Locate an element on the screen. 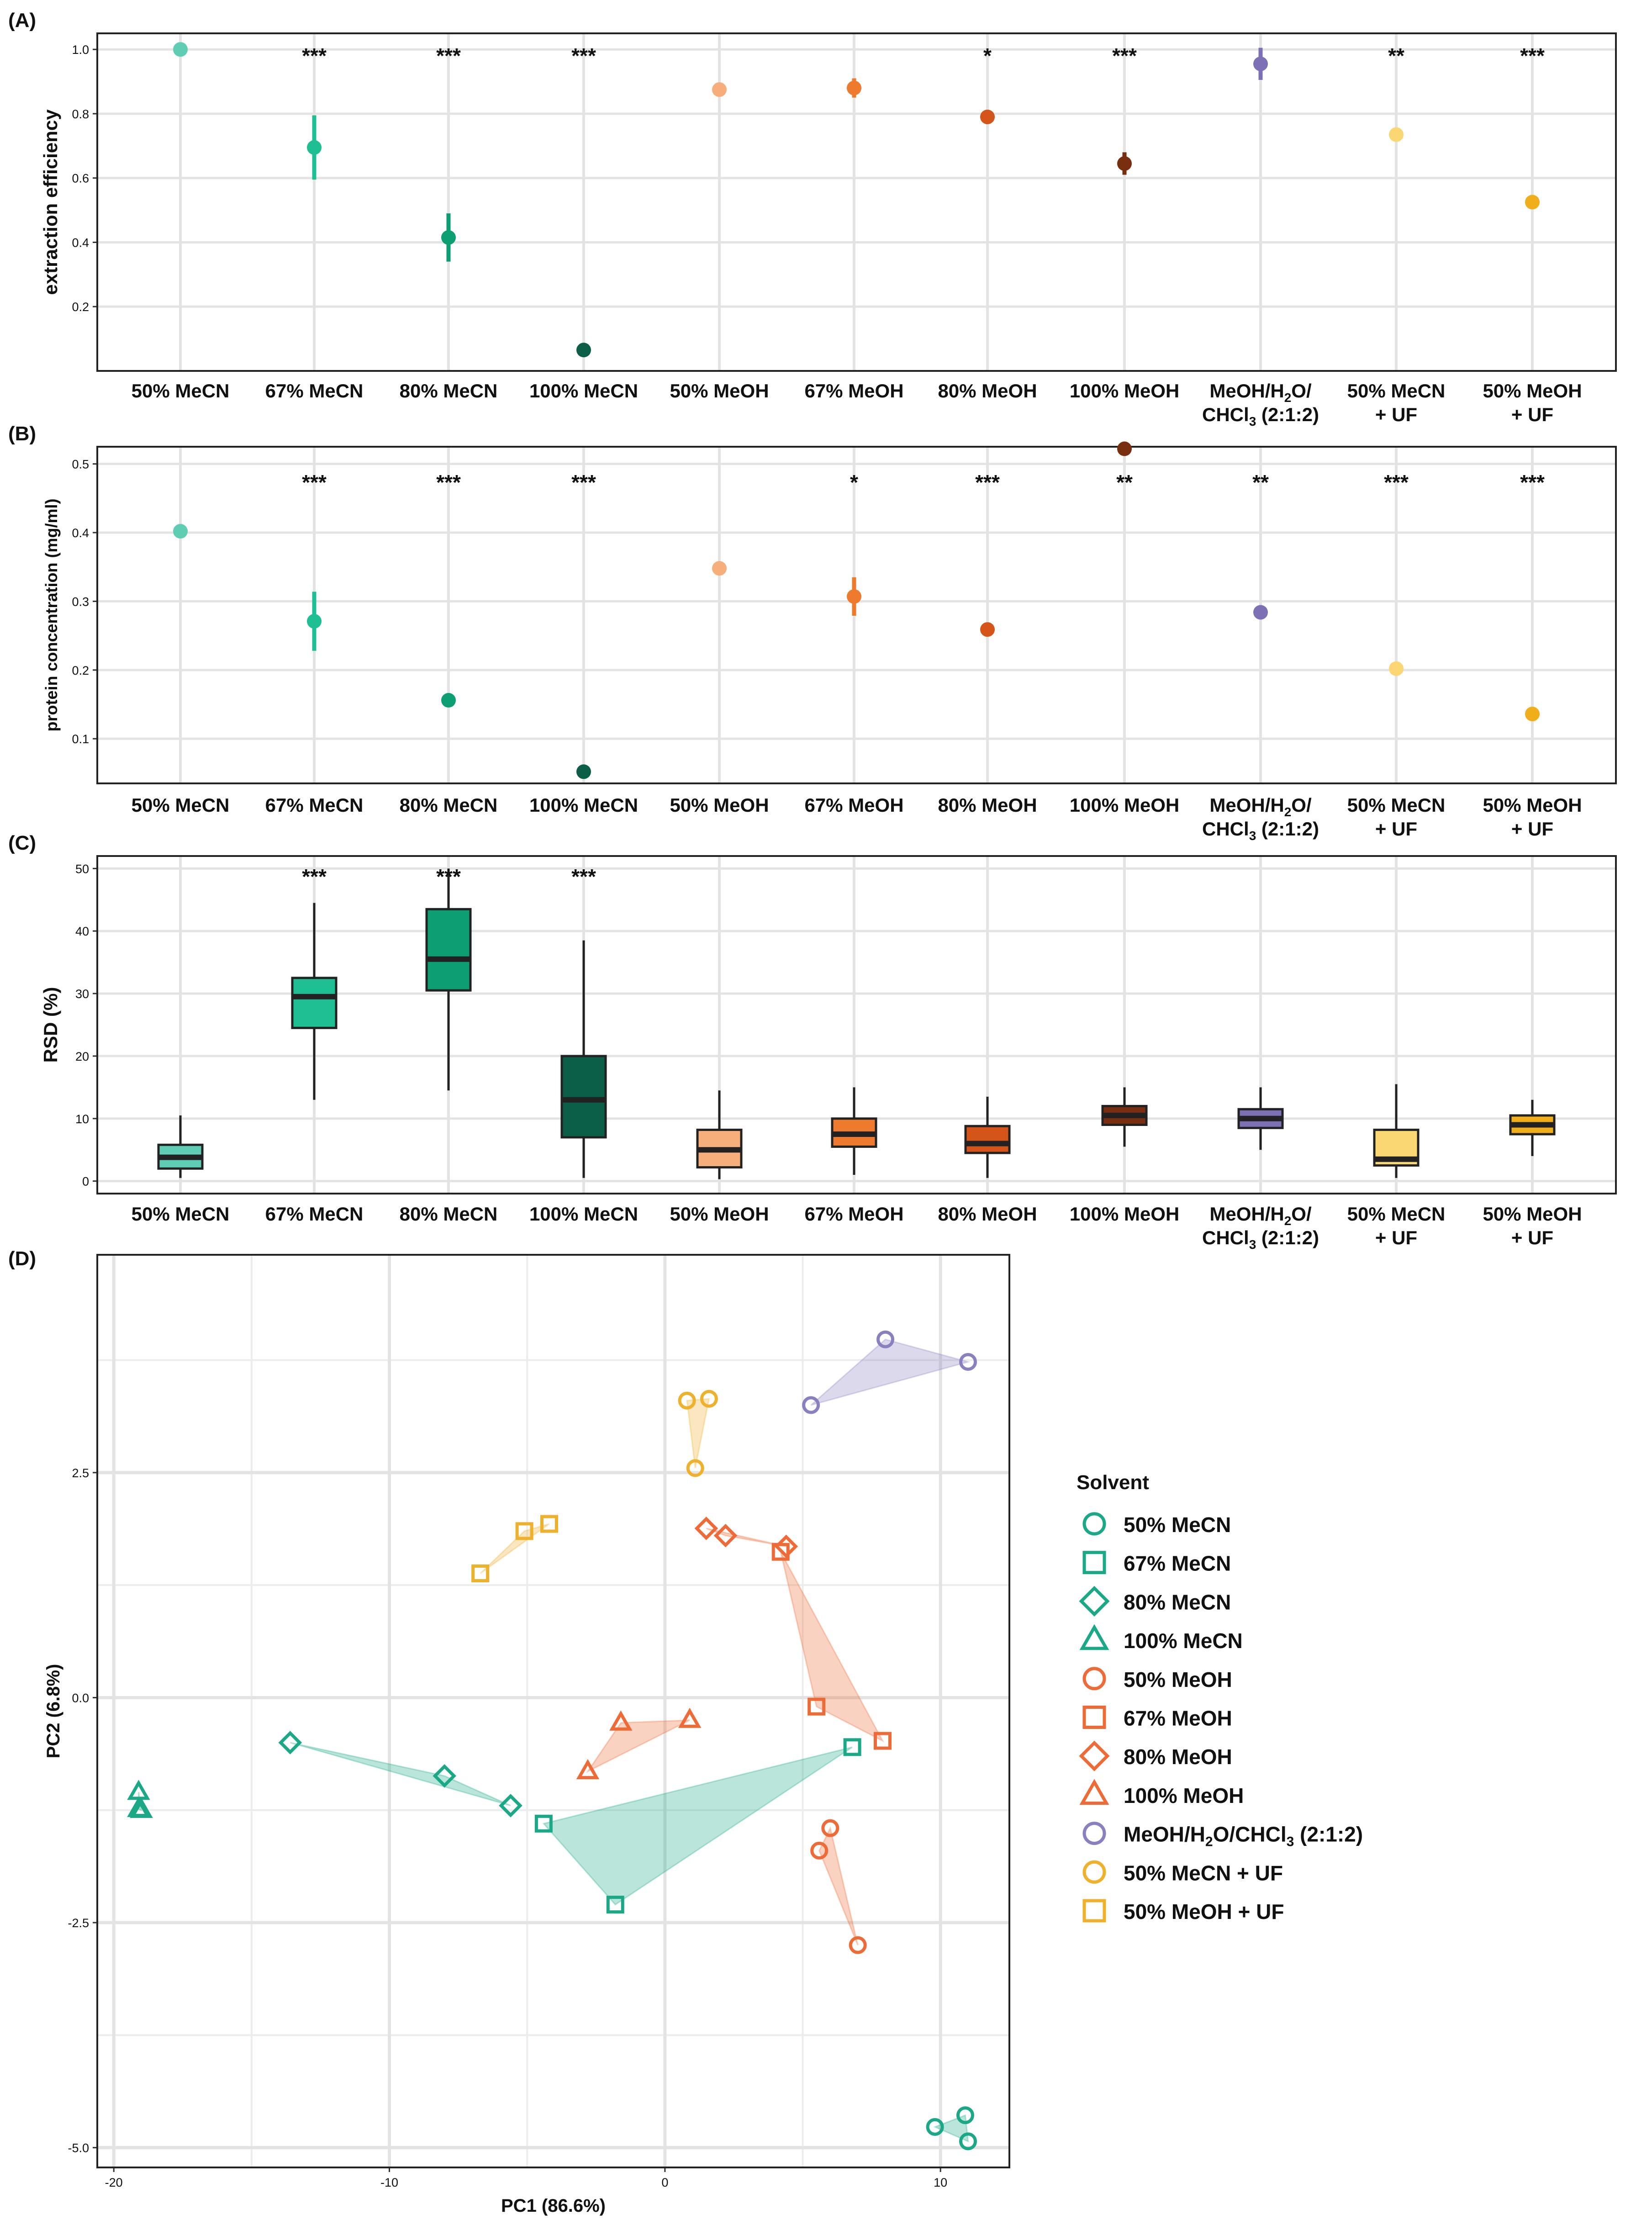 Image resolution: width=1652 pixels, height=2225 pixels. legend-label: 50% MeOH + UF is located at coordinates (1204, 1912).